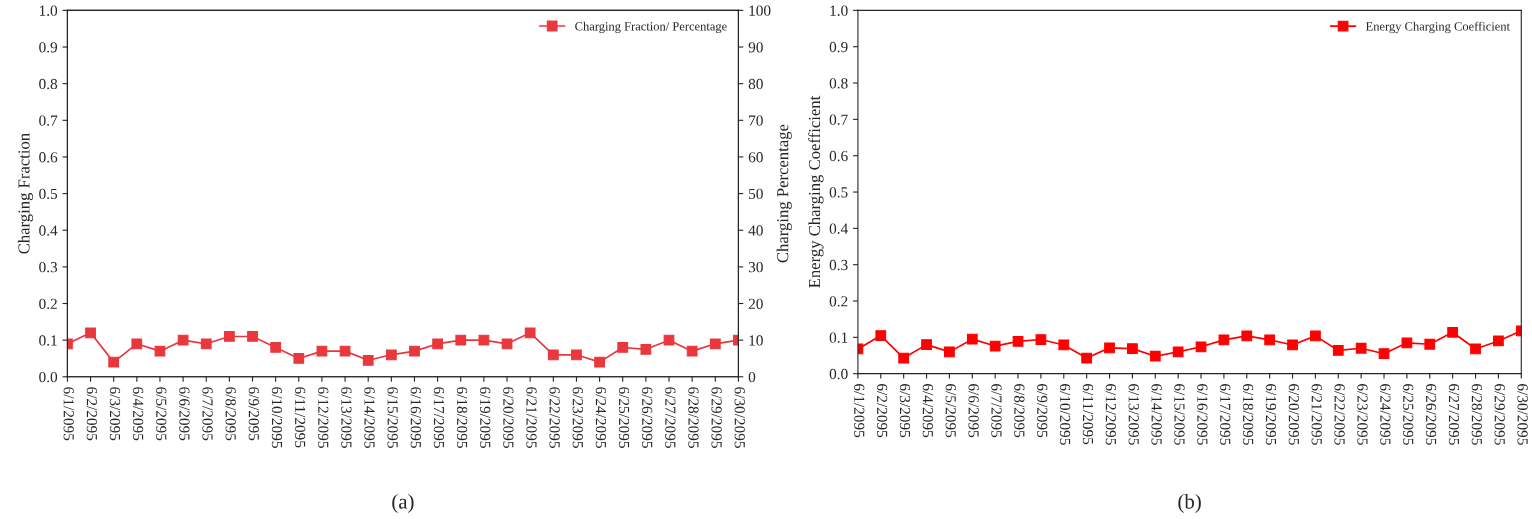 This screenshot has height=519, width=1532. Describe the element at coordinates (755, 303) in the screenshot. I see `y2-tick-label: 20` at that location.